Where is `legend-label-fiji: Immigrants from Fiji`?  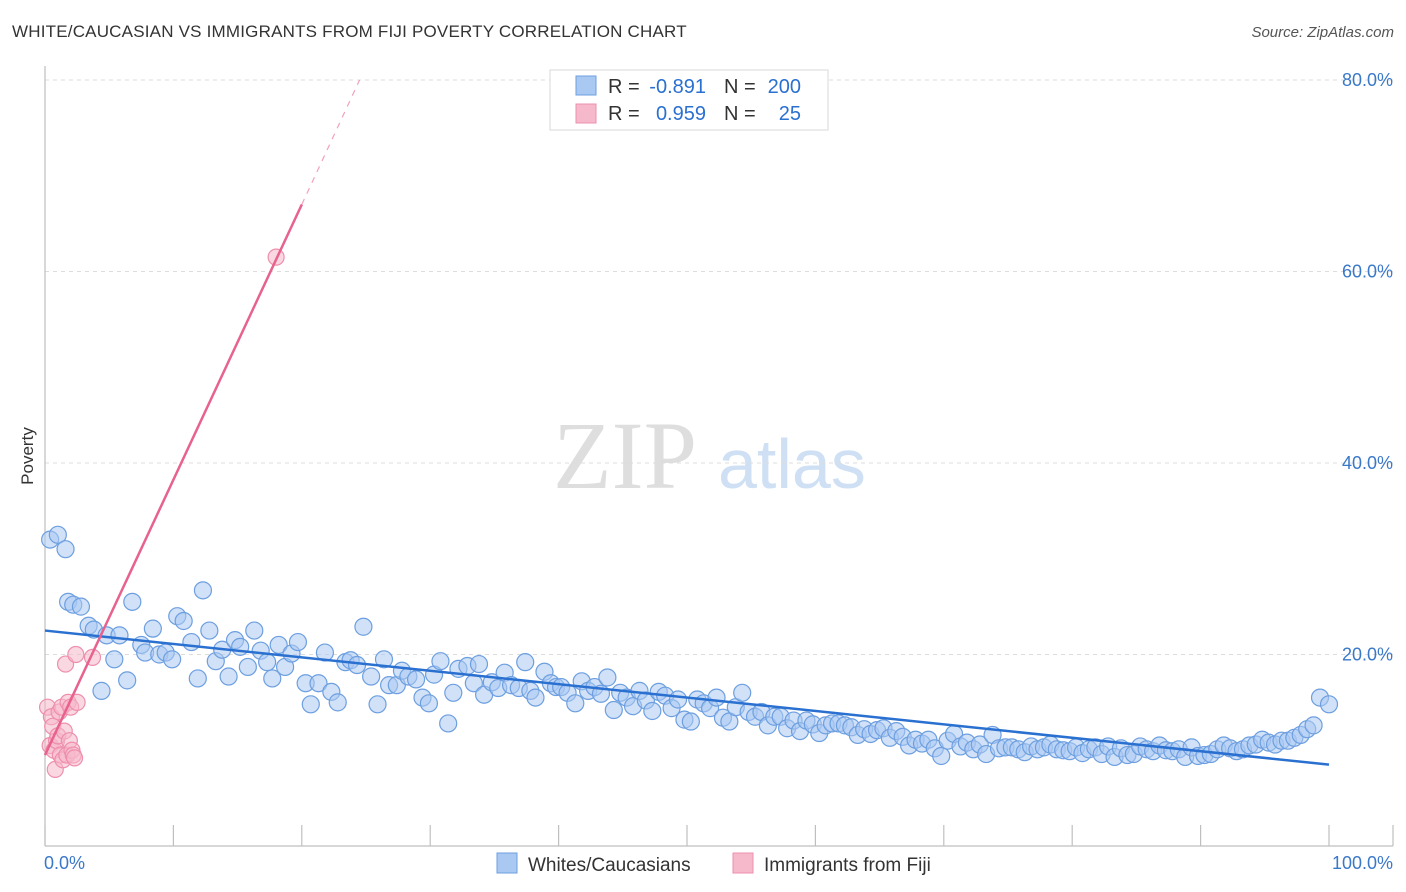
legend-label-fiji: Immigrants from Fiji is located at coordinates (847, 865).